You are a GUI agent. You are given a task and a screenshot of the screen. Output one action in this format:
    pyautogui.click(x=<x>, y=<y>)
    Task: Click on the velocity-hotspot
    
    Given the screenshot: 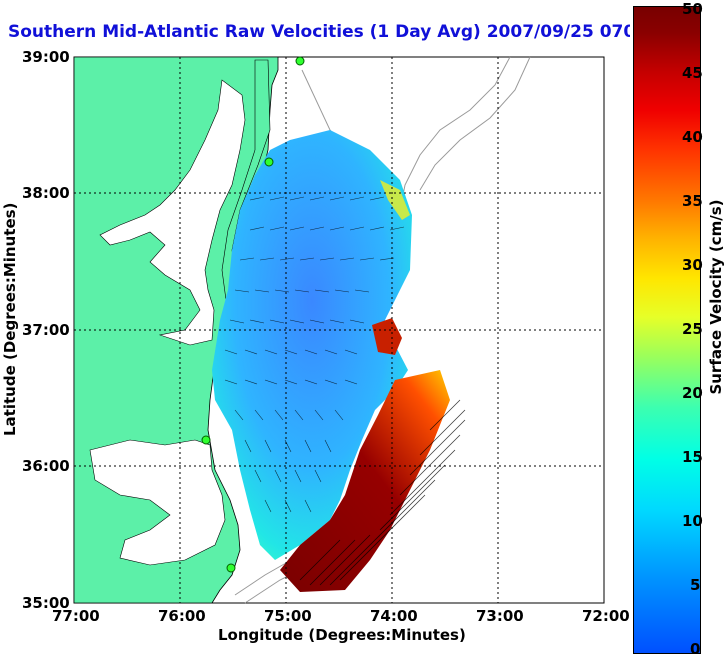 What is the action you would take?
    pyautogui.click(x=387, y=336)
    